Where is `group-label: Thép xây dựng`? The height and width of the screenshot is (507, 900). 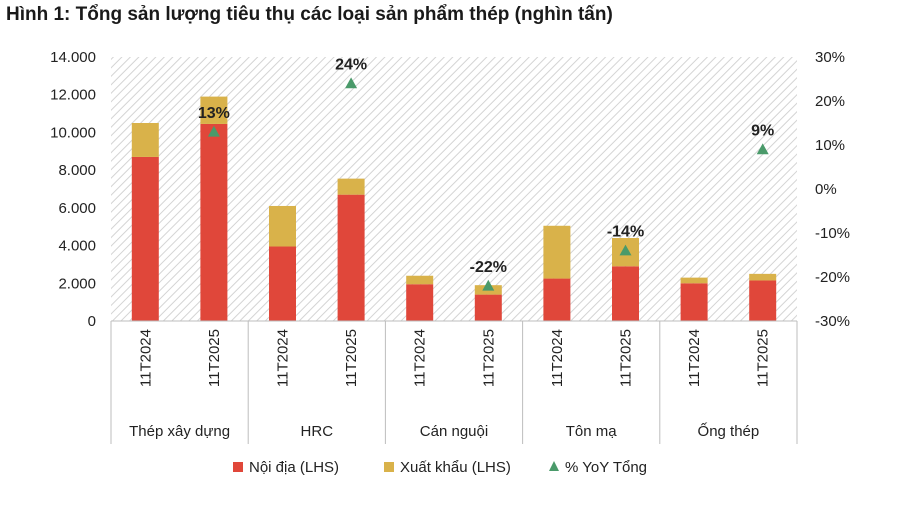 group-label: Thép xây dựng is located at coordinates (179, 431).